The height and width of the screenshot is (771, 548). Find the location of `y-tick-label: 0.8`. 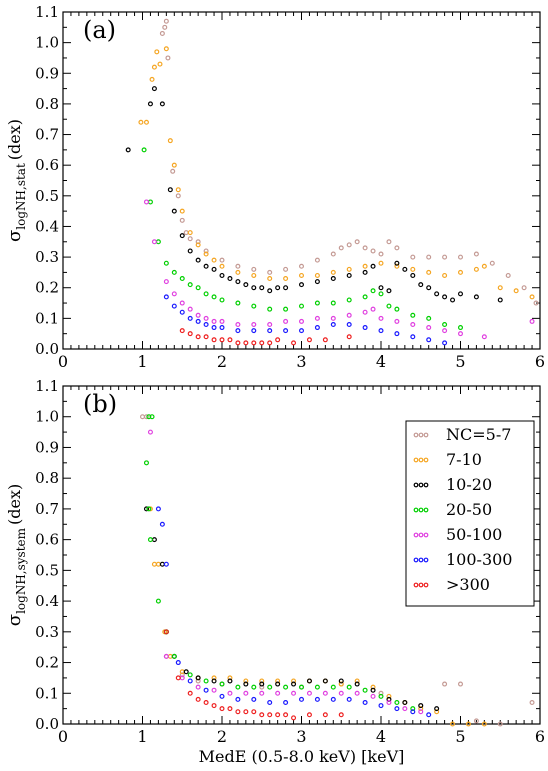

y-tick-label: 0.8 is located at coordinates (47, 104).